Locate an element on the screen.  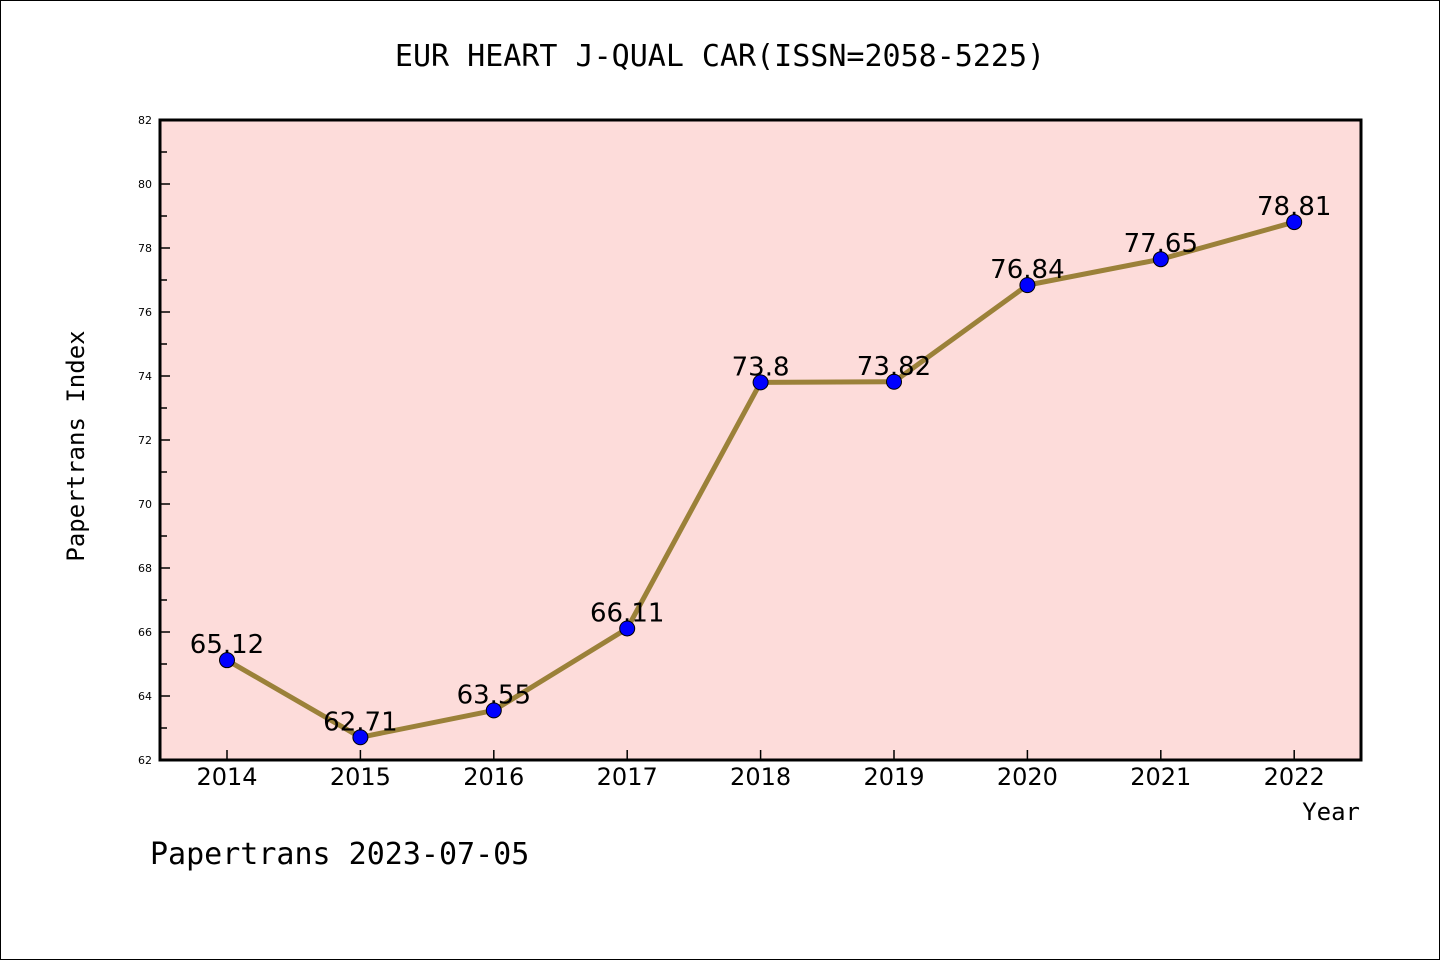
x-axis: 2014 2015 2016 2017 2018 2019 2020 2021 2022 is located at coordinates (760, 770).